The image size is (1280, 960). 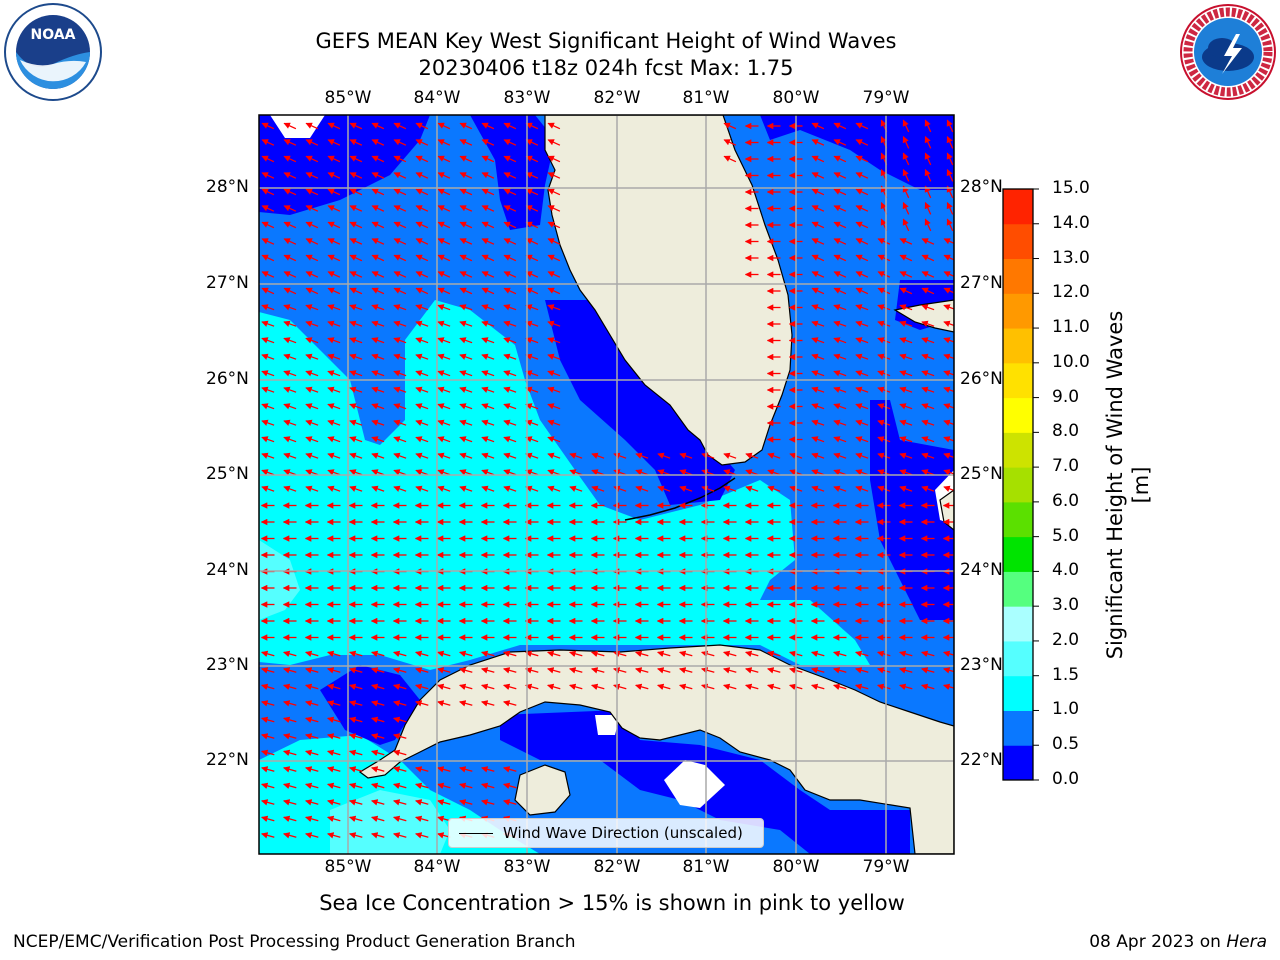 I want to click on lon-label-top: 83°W, so click(x=527, y=98).